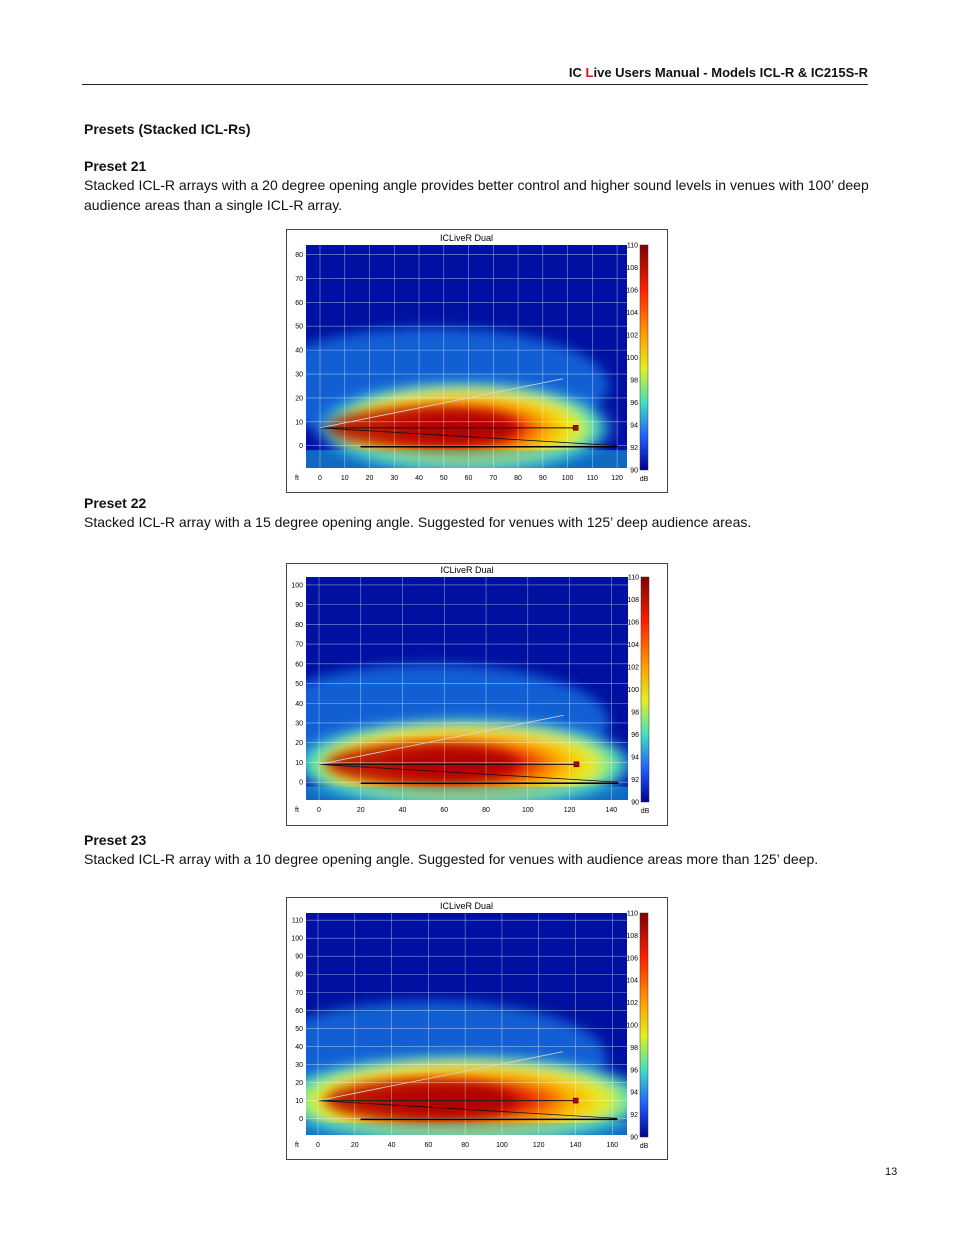 This screenshot has width=954, height=1235. Describe the element at coordinates (543, 478) in the screenshot. I see `x-tick-label: 90` at that location.